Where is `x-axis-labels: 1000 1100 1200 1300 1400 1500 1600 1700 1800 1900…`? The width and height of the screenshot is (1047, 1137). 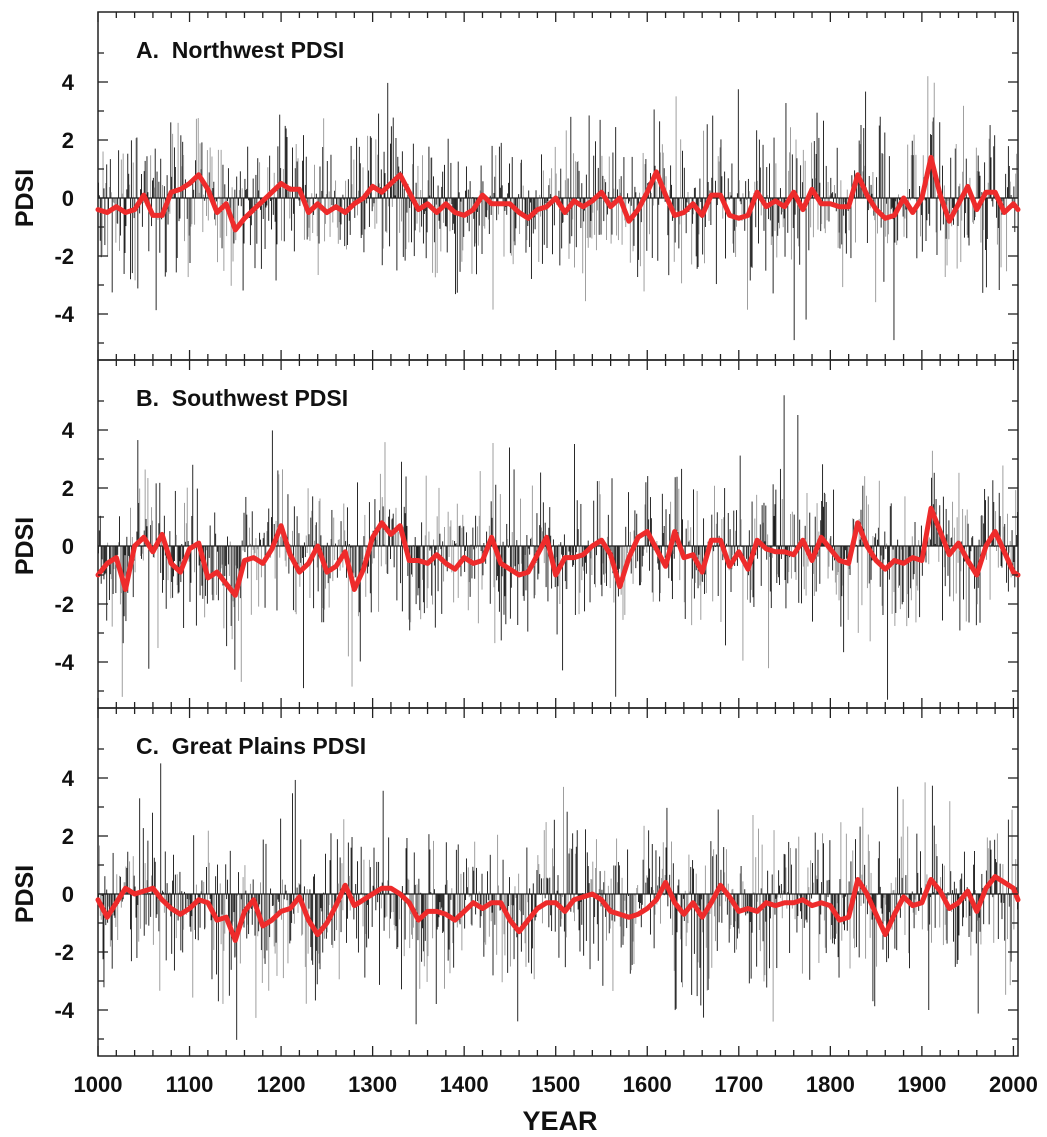 x-axis-labels: 1000 1100 1200 1300 1400 1500 1600 1700 1800 1900… is located at coordinates (556, 1084).